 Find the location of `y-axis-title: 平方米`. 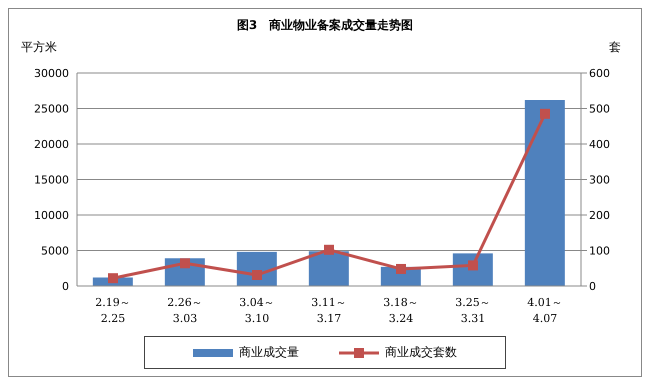

y-axis-title: 平方米 is located at coordinates (39, 47).